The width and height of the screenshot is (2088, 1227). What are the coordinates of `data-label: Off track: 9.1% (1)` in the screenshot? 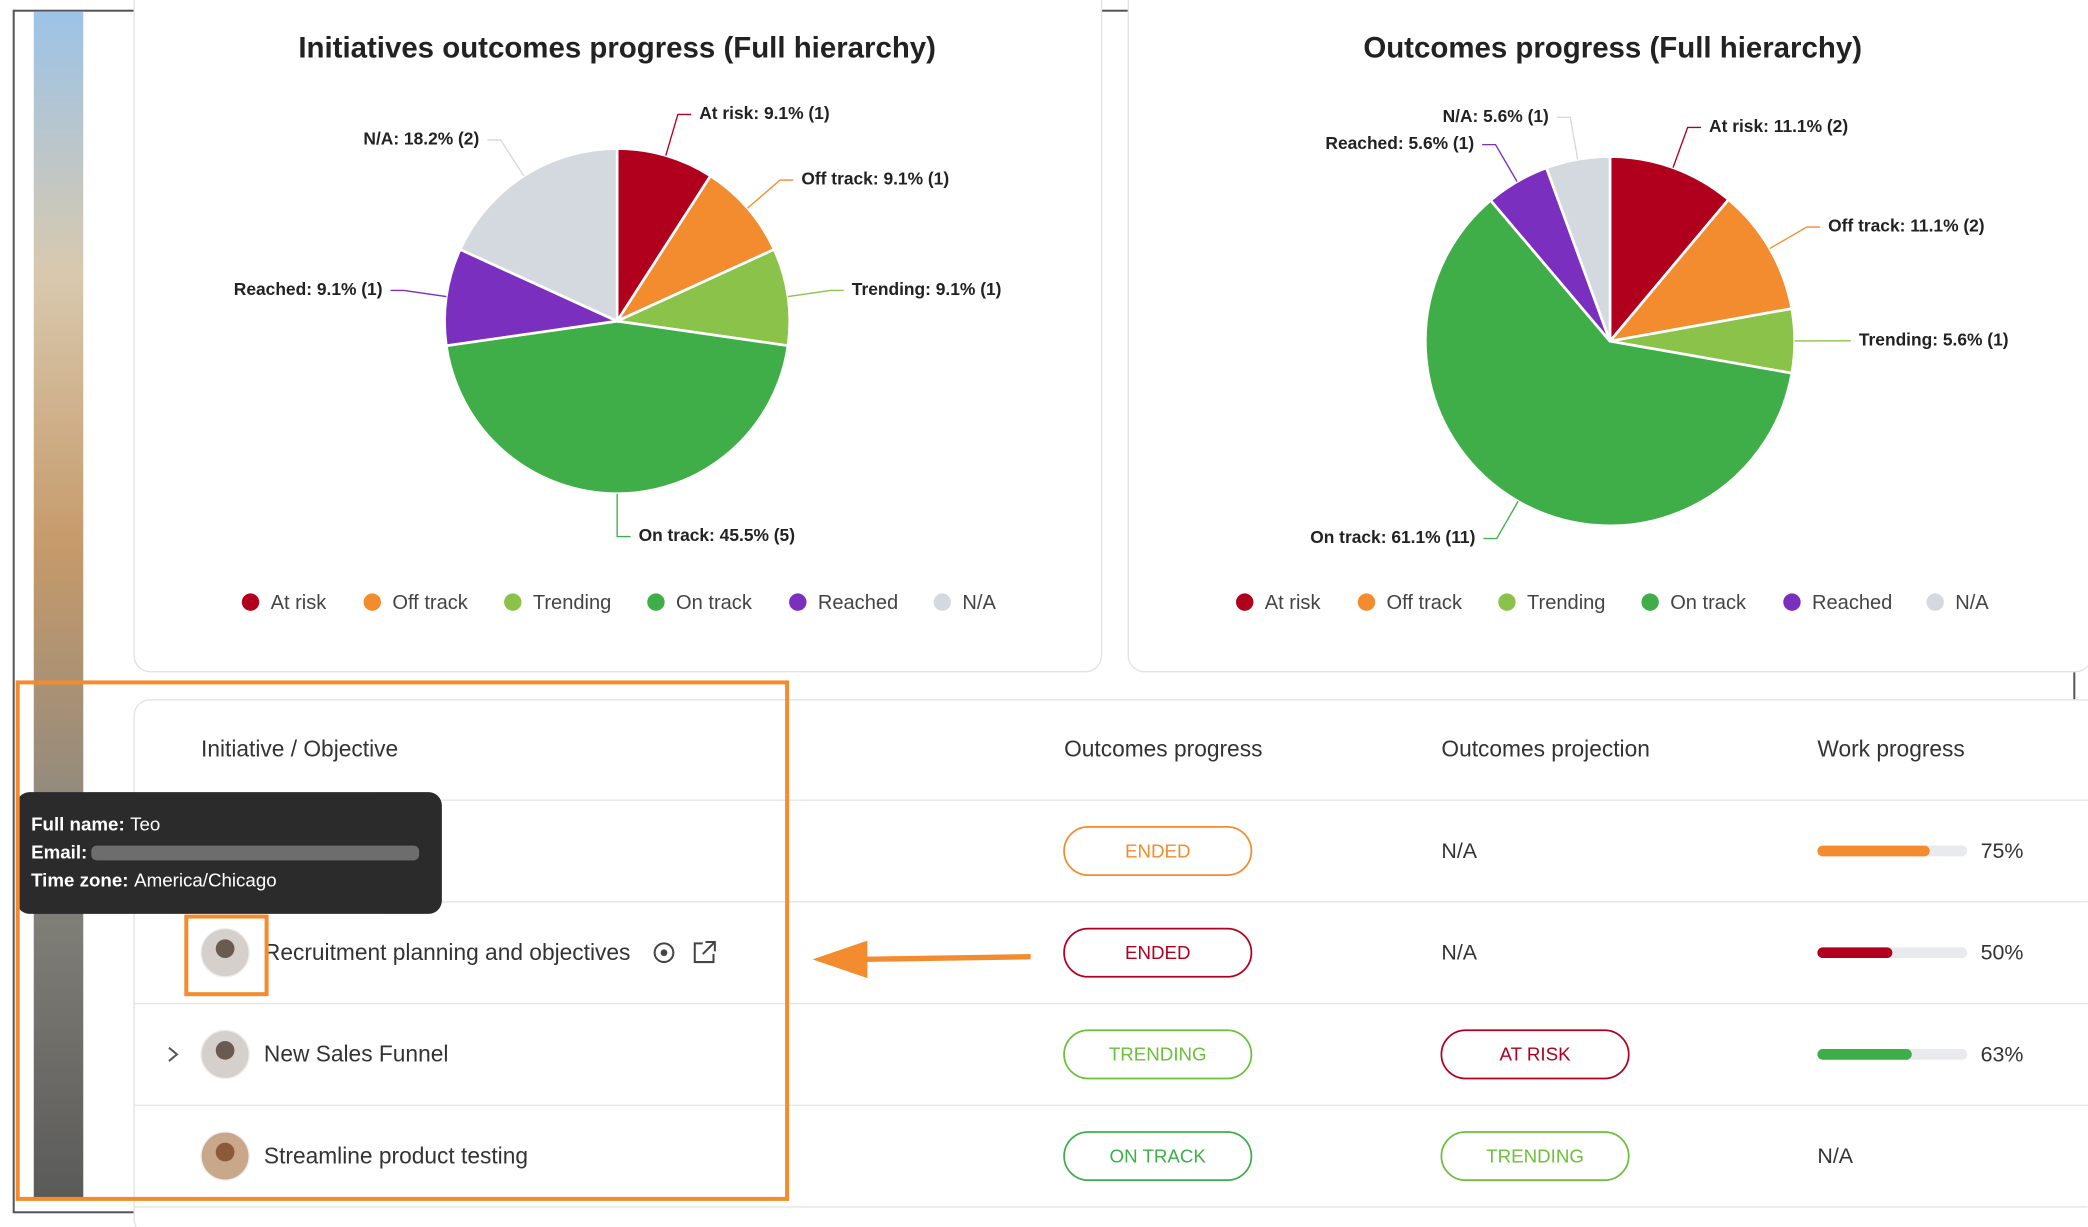 It's located at (875, 179).